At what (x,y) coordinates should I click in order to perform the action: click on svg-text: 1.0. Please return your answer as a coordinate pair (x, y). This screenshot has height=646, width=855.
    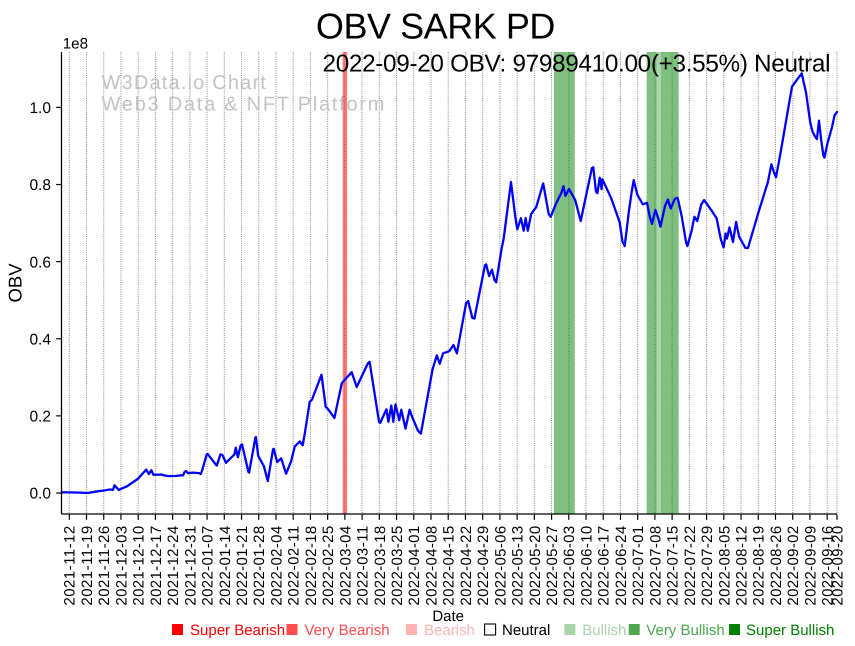
    Looking at the image, I should click on (40, 108).